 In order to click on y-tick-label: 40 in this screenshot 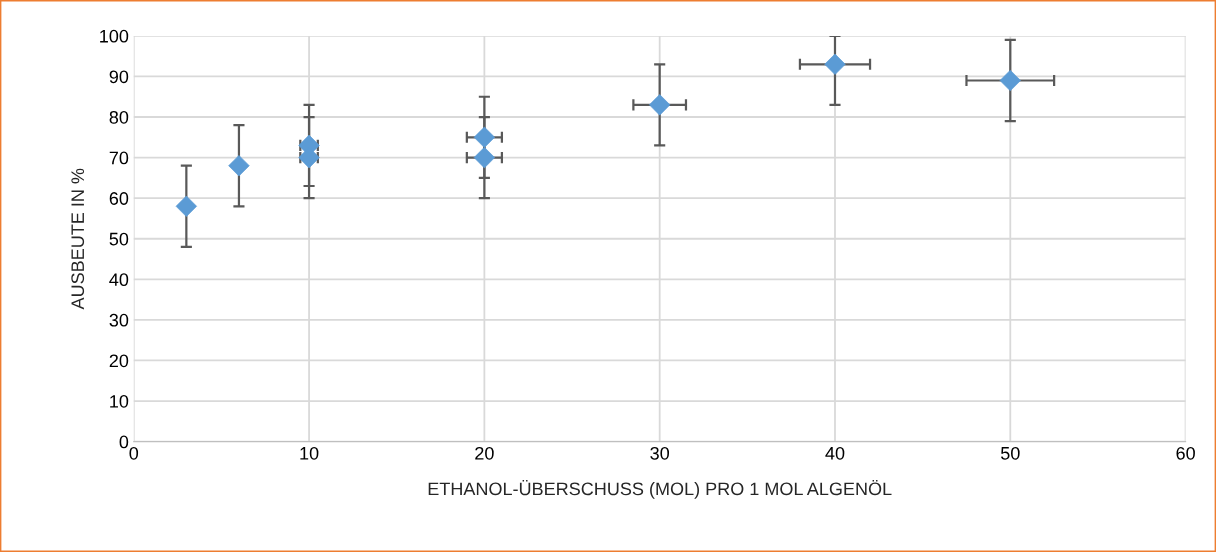, I will do `click(119, 280)`.